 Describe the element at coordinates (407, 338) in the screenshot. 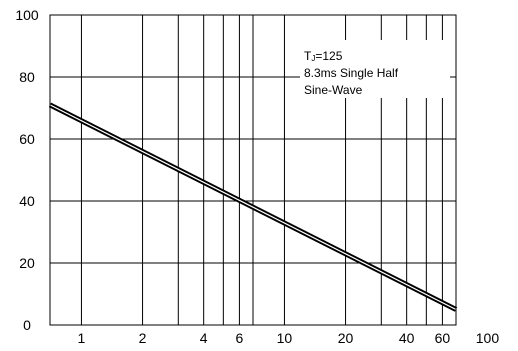

I see `x-tick-label: 40` at that location.